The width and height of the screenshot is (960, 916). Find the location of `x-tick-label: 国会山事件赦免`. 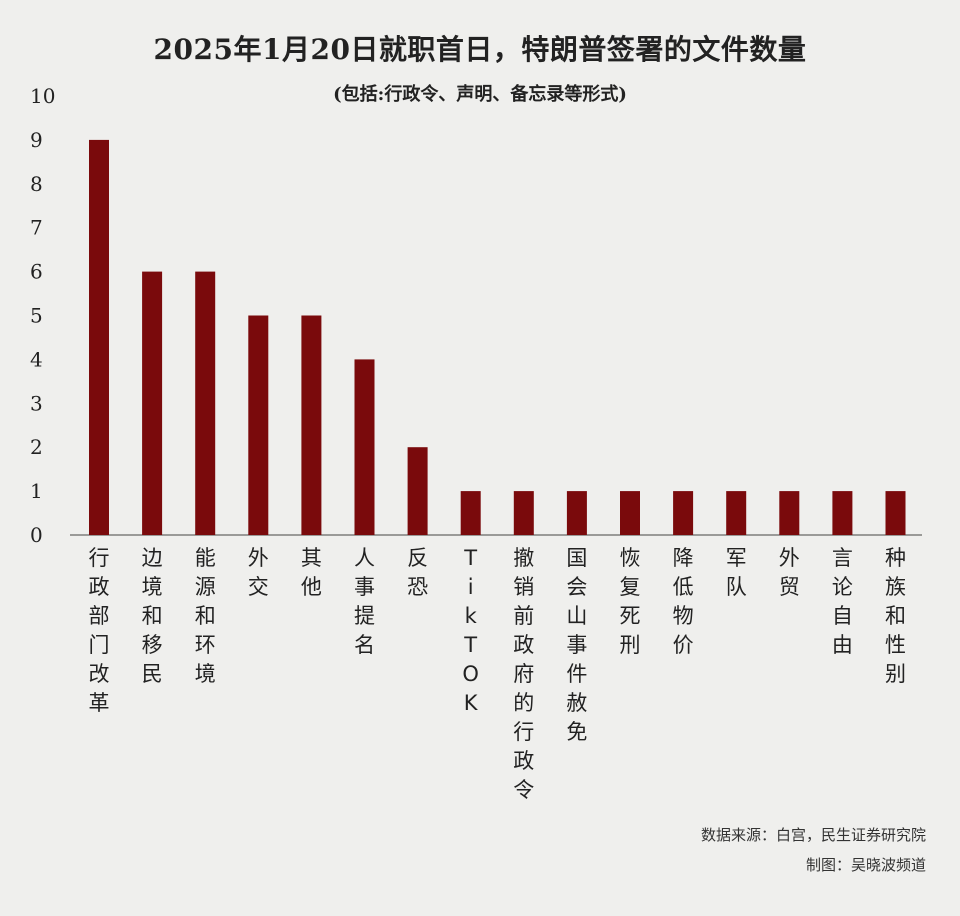

x-tick-label: 国会山事件赦免 is located at coordinates (576, 645).